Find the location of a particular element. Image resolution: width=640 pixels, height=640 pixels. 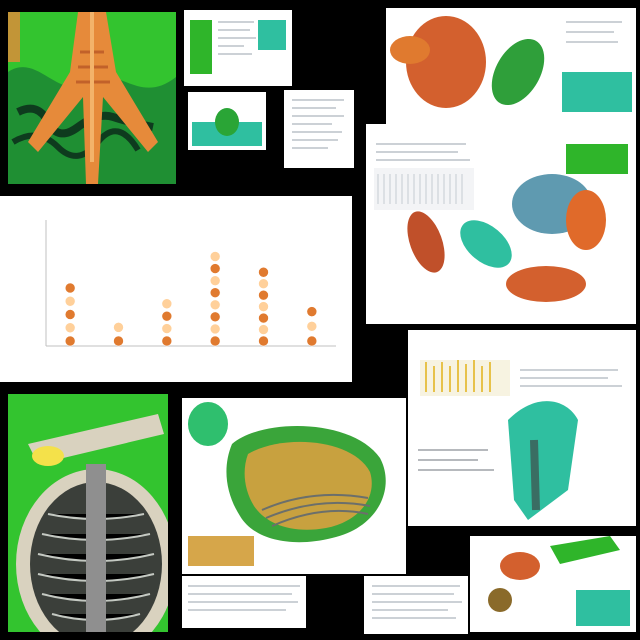

dissection-illustration is located at coordinates (88, 513).